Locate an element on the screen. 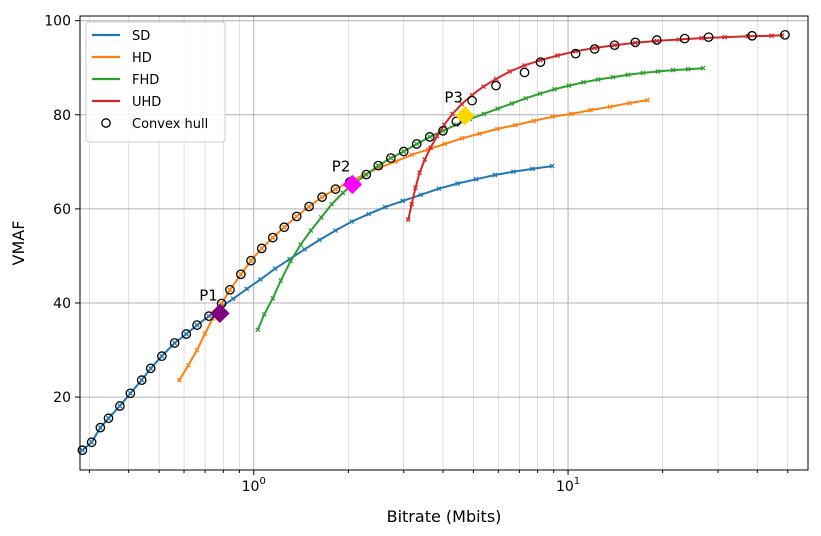 The height and width of the screenshot is (536, 821). legend-label: UHD is located at coordinates (146, 102).